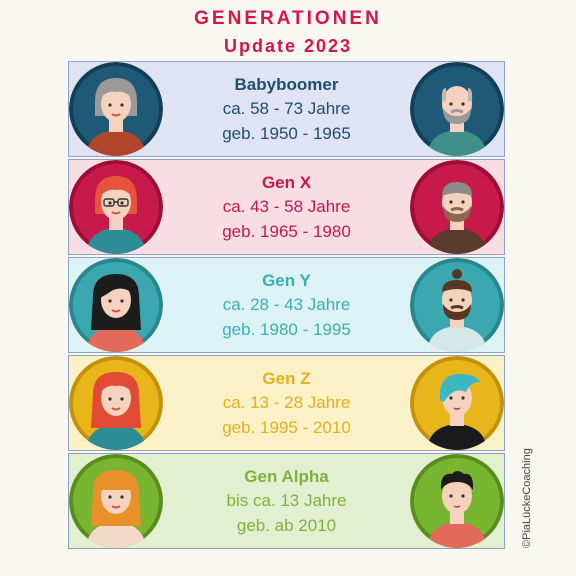 The width and height of the screenshot is (576, 576). Describe the element at coordinates (457, 109) in the screenshot. I see `babyboomer-man-avatar-icon` at that location.